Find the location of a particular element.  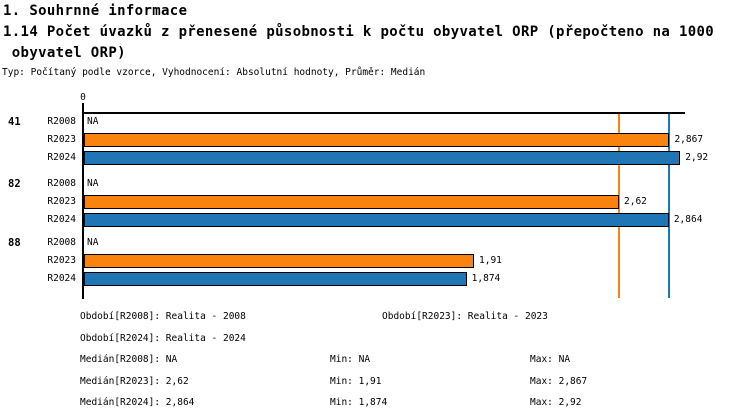

bar-value-41-R2024: 2,92 is located at coordinates (697, 157).